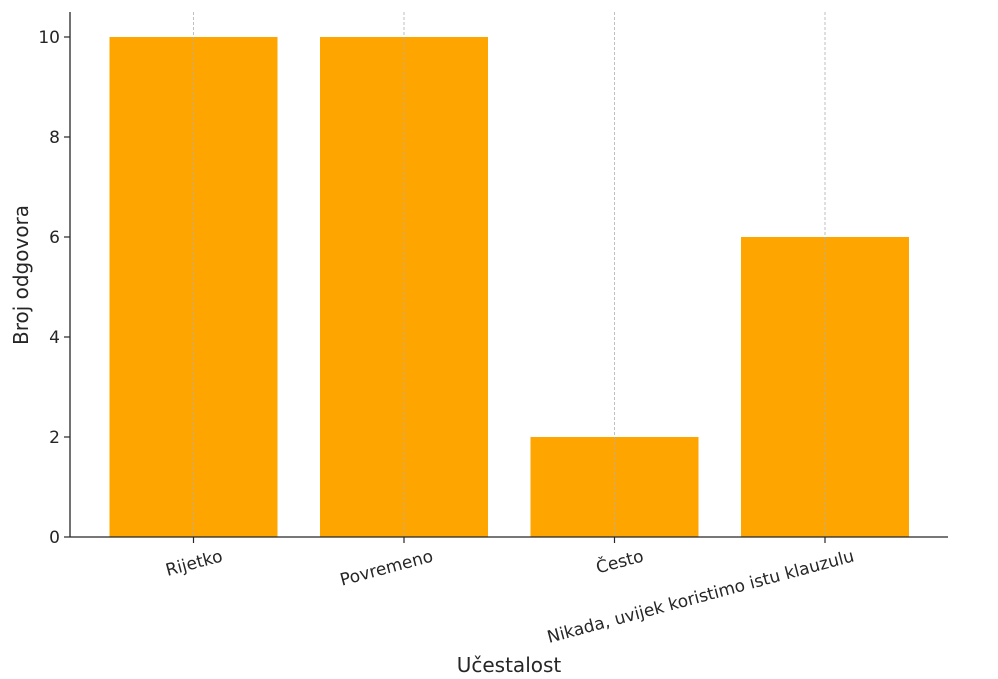  What do you see at coordinates (54, 138) in the screenshot?
I see `y-tick-label: 8` at bounding box center [54, 138].